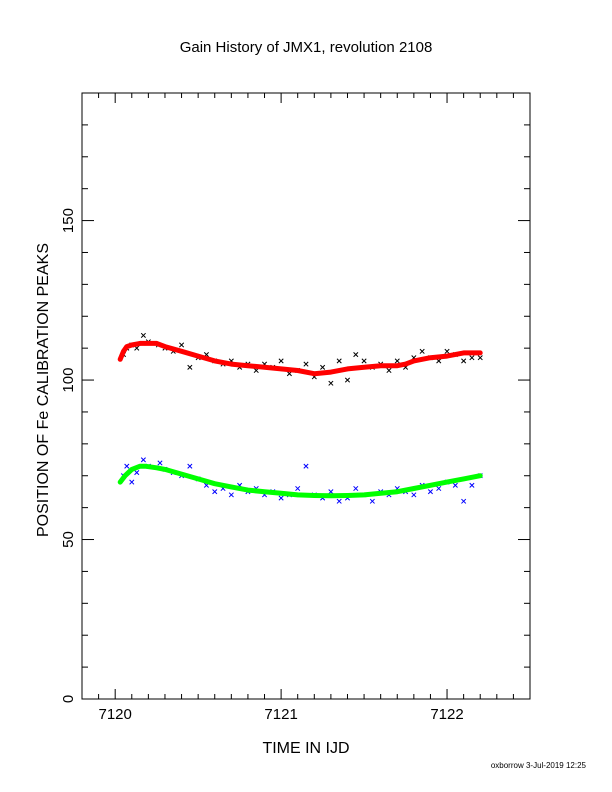 The image size is (612, 792). Describe the element at coordinates (68, 220) in the screenshot. I see `y-tick-label: 150` at that location.